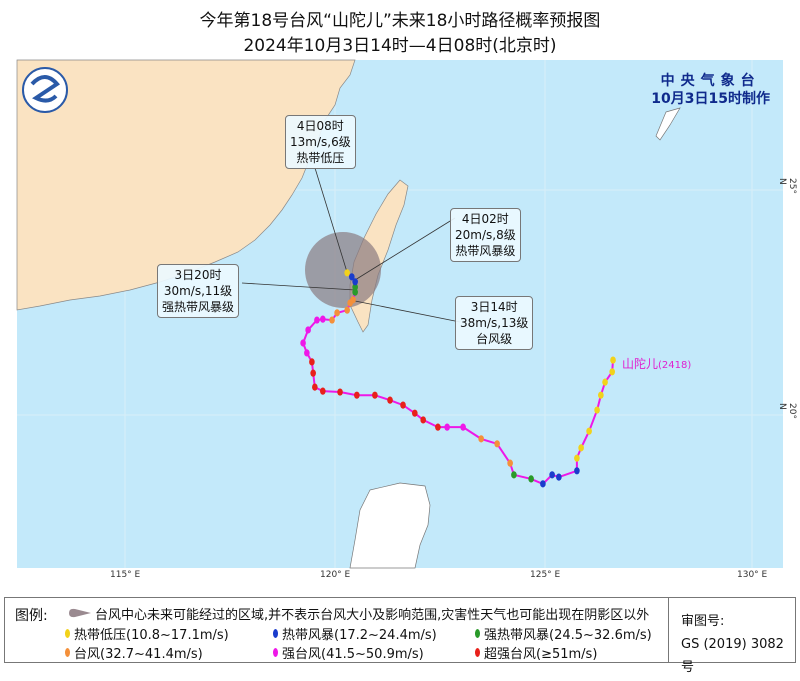  I want to click on superty-symbol-icon, so click(477, 652).